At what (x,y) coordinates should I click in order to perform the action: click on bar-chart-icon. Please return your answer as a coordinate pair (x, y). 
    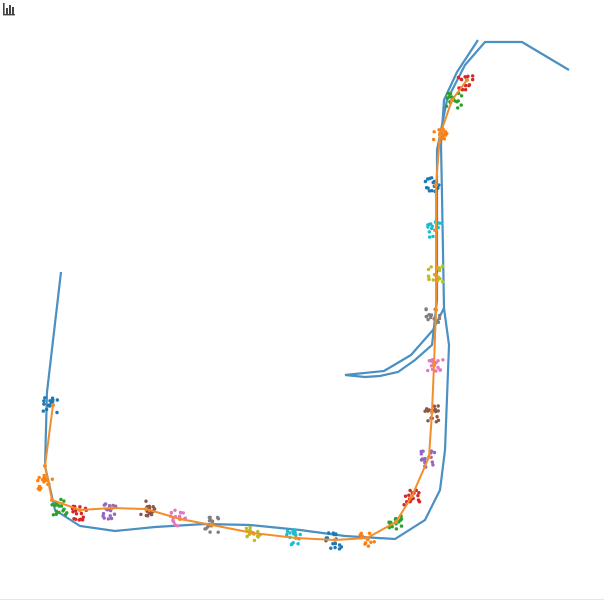
    Looking at the image, I should click on (9, 9).